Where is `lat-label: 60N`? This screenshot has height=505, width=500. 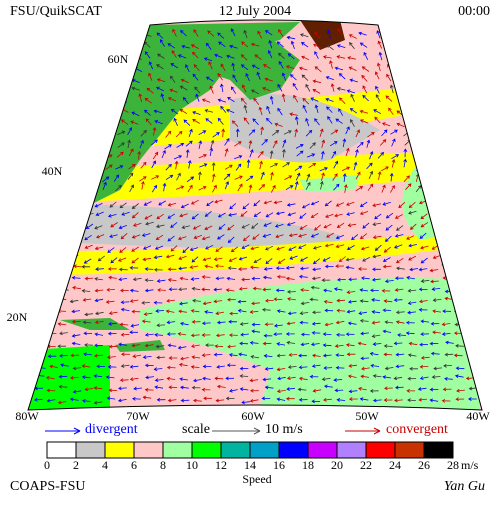 lat-label: 60N is located at coordinates (118, 59).